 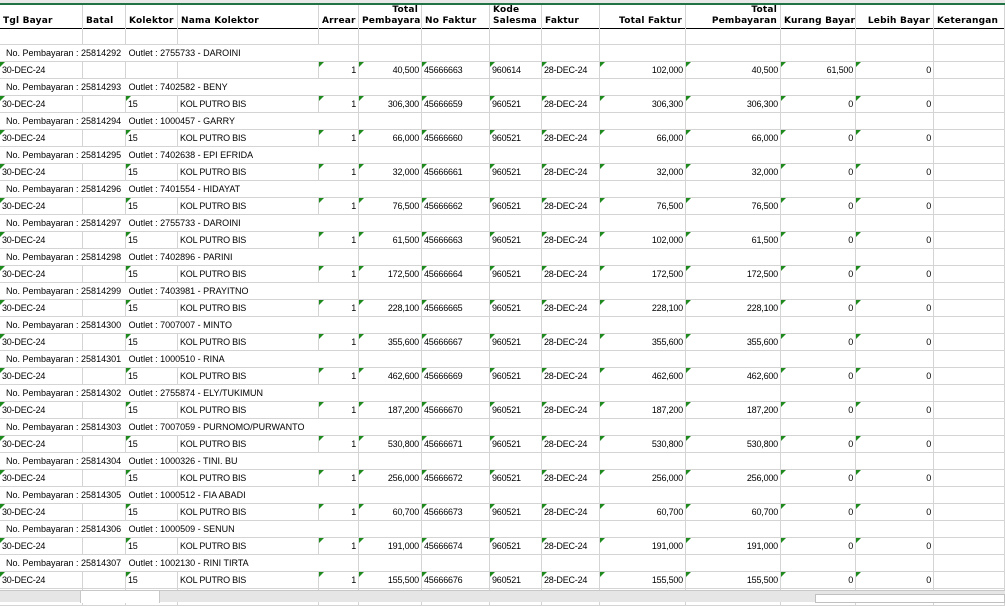 What do you see at coordinates (643, 206) in the screenshot?
I see `cell-tf: 76,500` at bounding box center [643, 206].